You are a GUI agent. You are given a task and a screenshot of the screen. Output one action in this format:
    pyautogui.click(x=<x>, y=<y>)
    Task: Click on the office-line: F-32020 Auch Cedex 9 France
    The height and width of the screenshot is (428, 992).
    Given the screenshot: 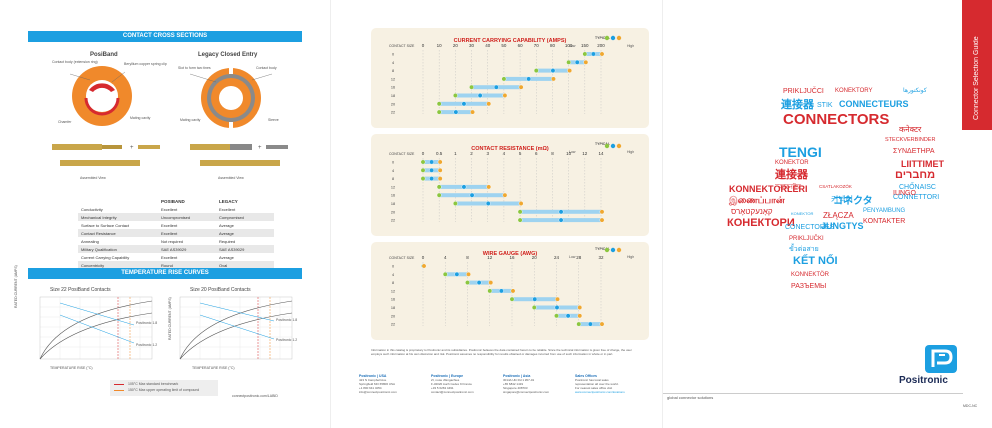 What is the action you would take?
    pyautogui.click(x=451, y=384)
    